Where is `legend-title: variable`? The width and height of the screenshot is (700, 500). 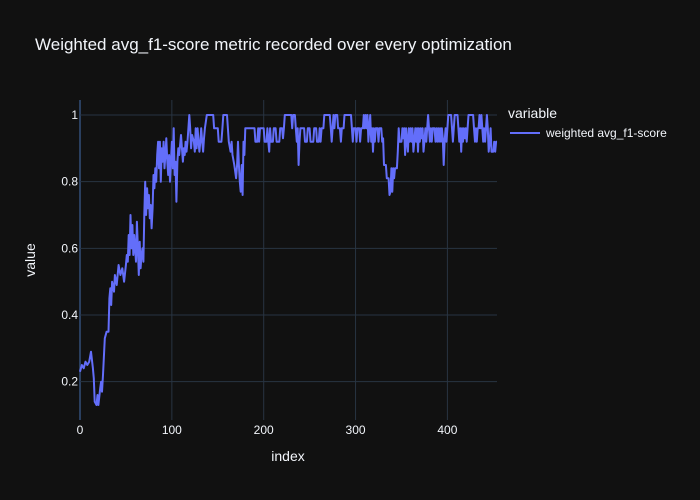
legend-title: variable is located at coordinates (532, 113).